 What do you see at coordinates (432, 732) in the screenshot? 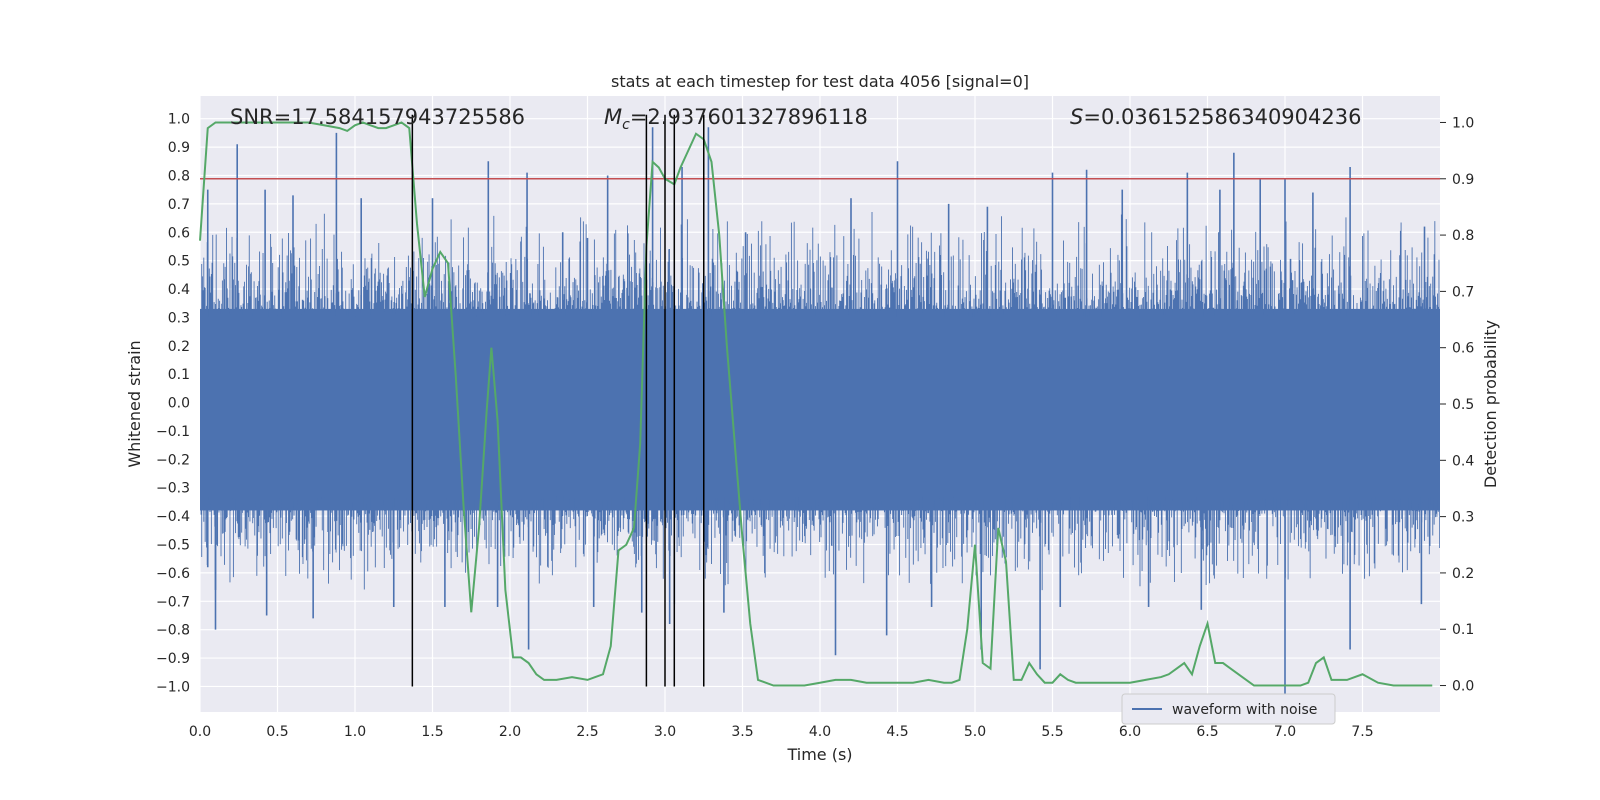
I see `x-tick-label: 1.5` at bounding box center [432, 732].